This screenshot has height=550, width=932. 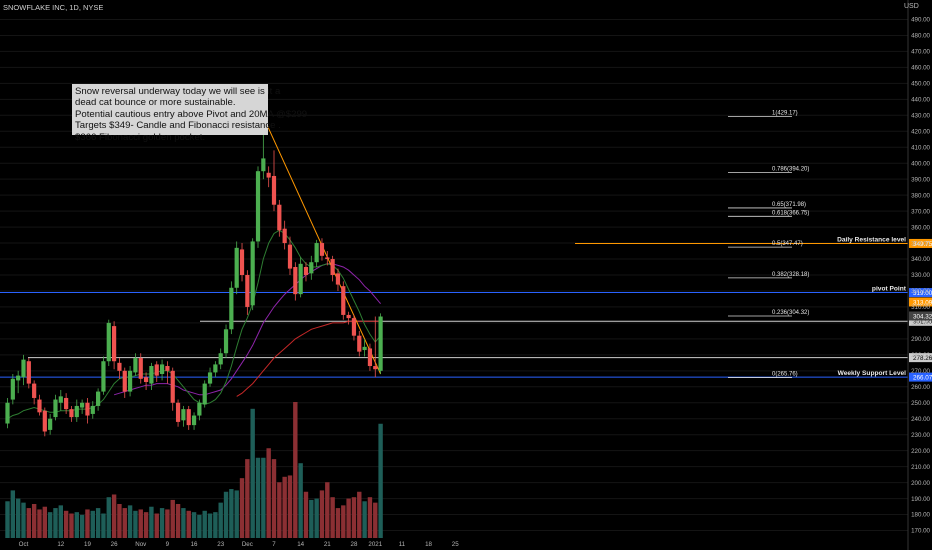 I want to click on time-tick-label: 28, so click(x=354, y=544).